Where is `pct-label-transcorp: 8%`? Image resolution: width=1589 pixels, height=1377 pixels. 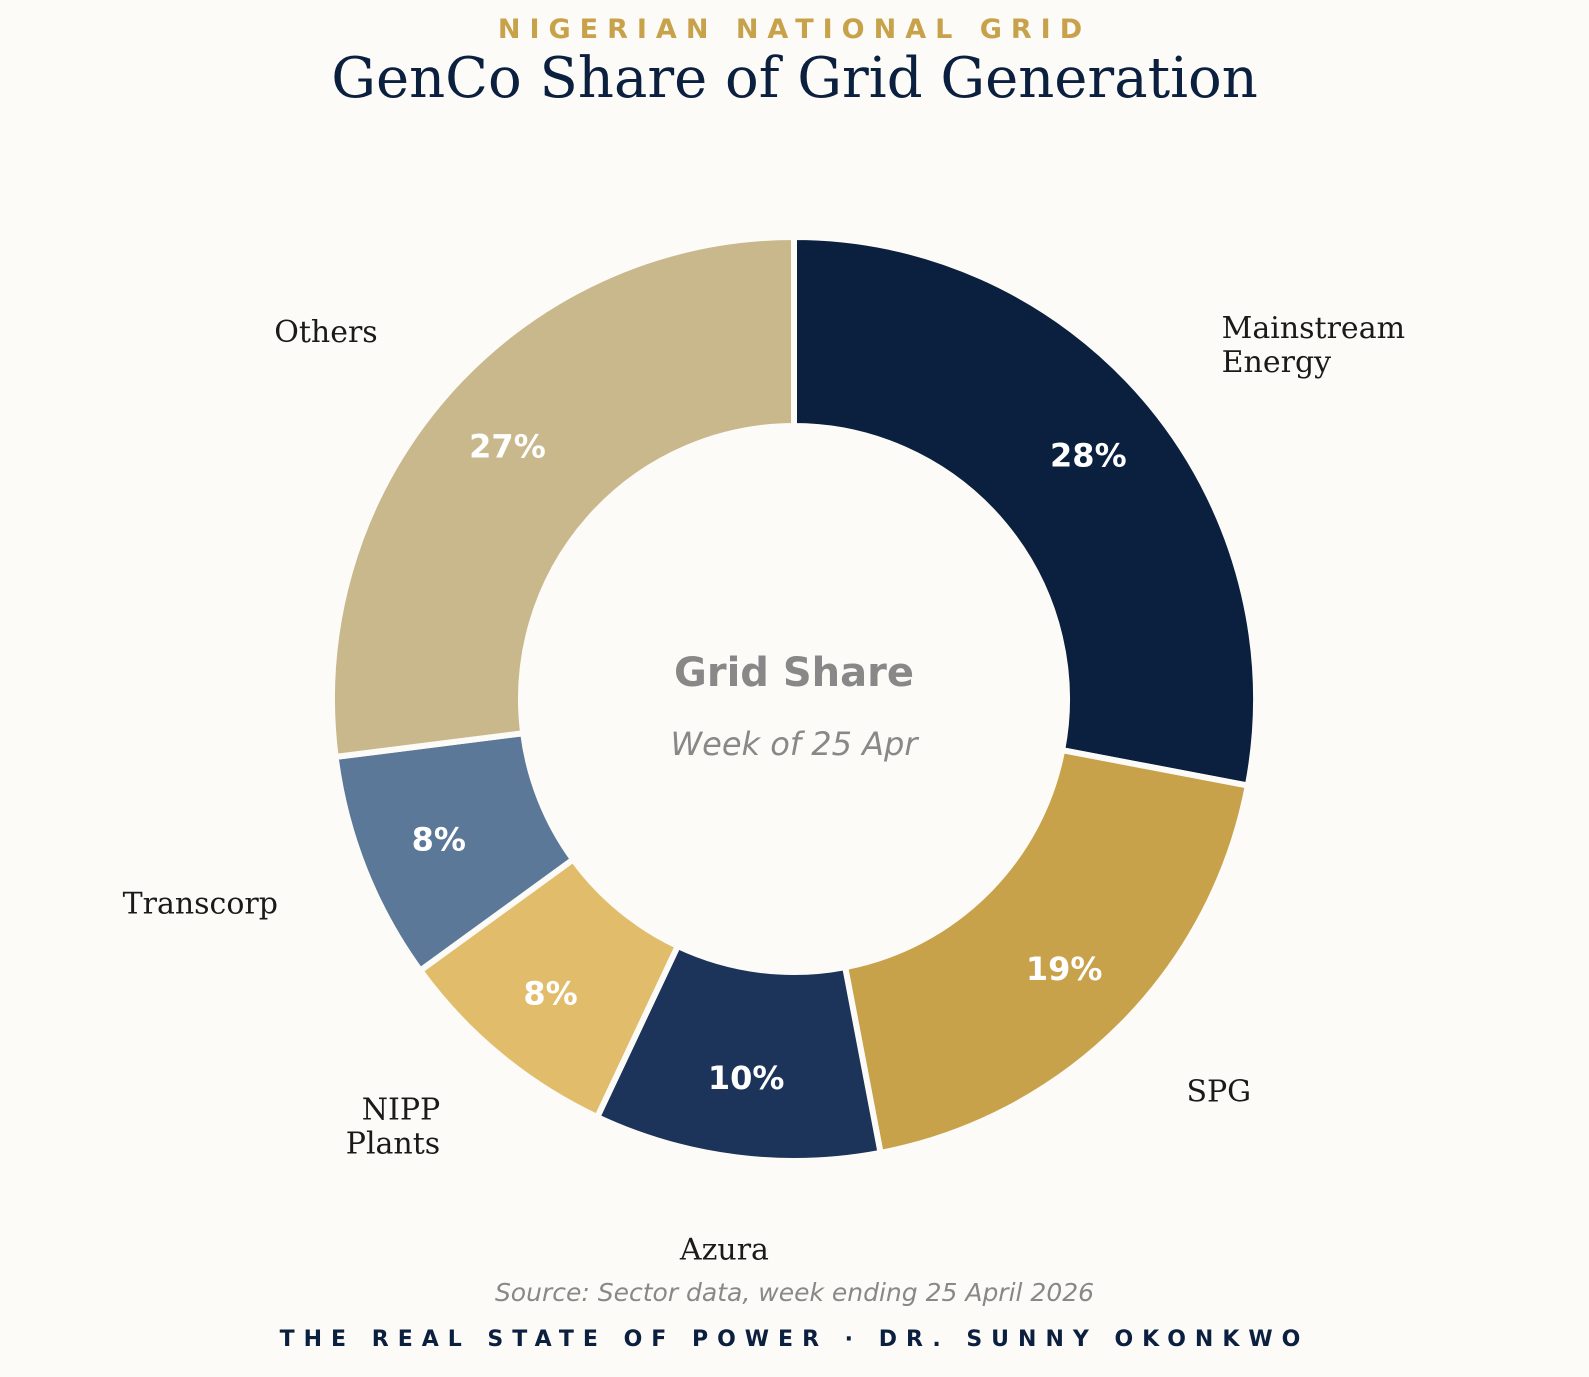 pct-label-transcorp: 8% is located at coordinates (439, 840).